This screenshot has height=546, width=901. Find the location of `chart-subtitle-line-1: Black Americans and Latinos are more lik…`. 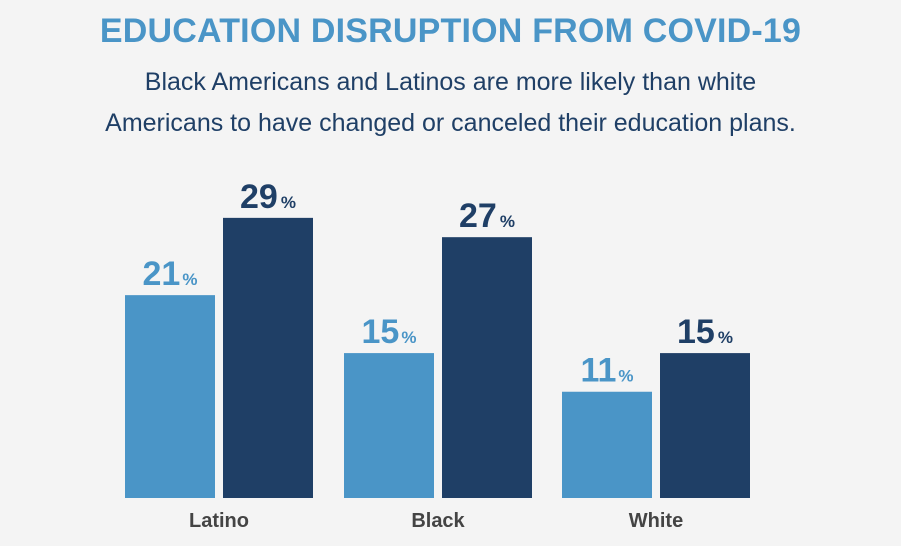

chart-subtitle-line-1: Black Americans and Latinos are more lik… is located at coordinates (450, 82).